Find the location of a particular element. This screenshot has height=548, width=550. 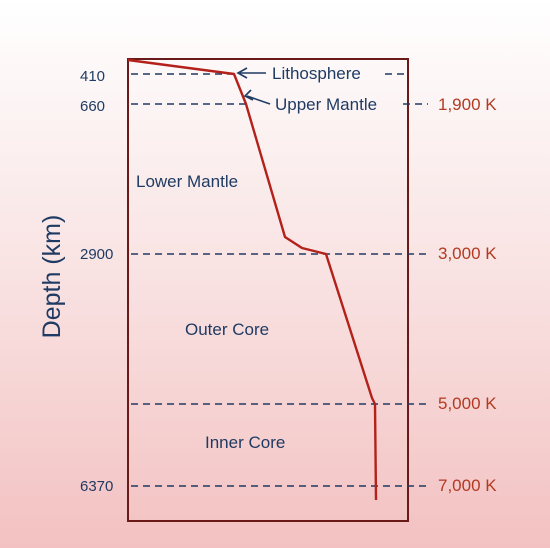

y-axis-title: Depth (km) is located at coordinates (52, 276).